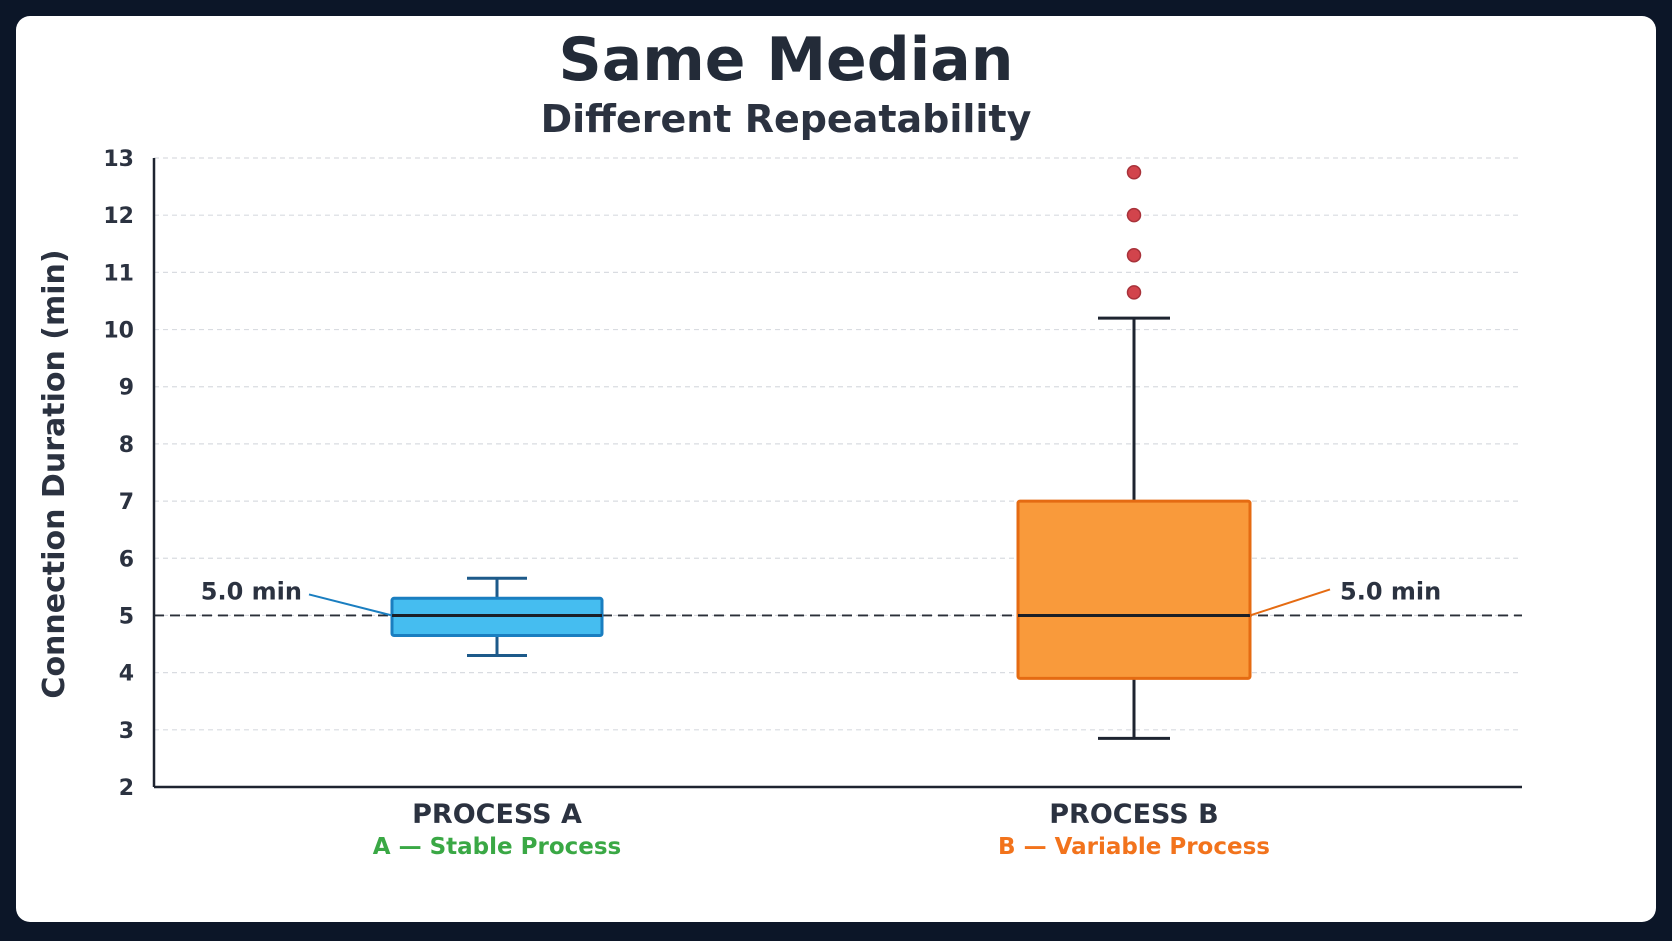 The width and height of the screenshot is (1672, 941). What do you see at coordinates (126, 502) in the screenshot?
I see `y-tick-label: 7` at bounding box center [126, 502].